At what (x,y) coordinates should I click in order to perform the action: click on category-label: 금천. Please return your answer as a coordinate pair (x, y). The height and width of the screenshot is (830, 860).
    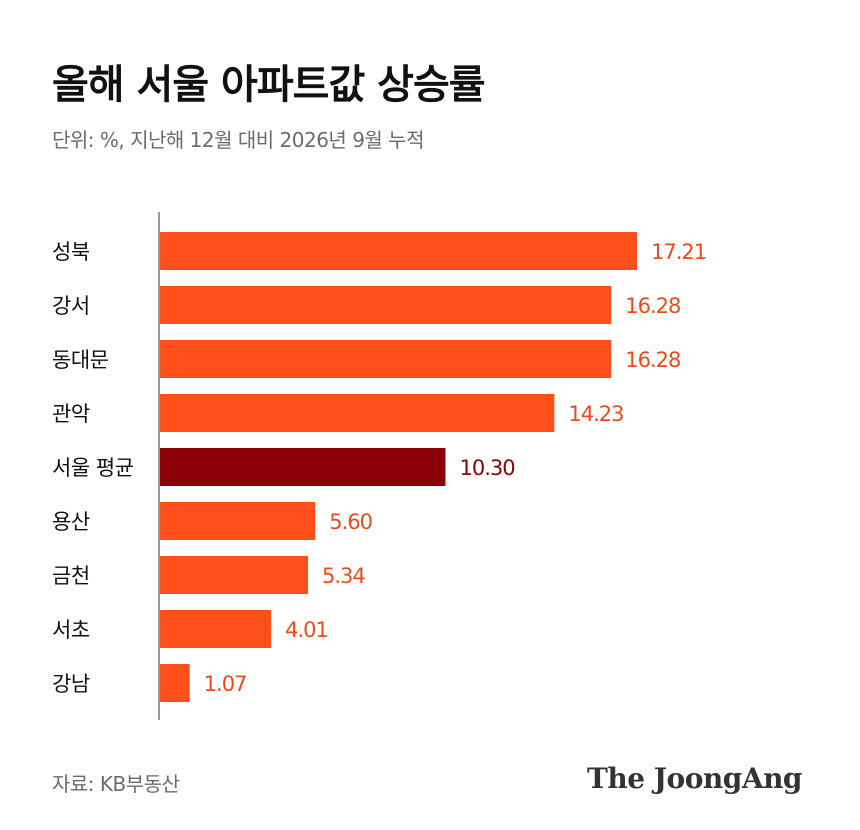
    Looking at the image, I should click on (71, 576).